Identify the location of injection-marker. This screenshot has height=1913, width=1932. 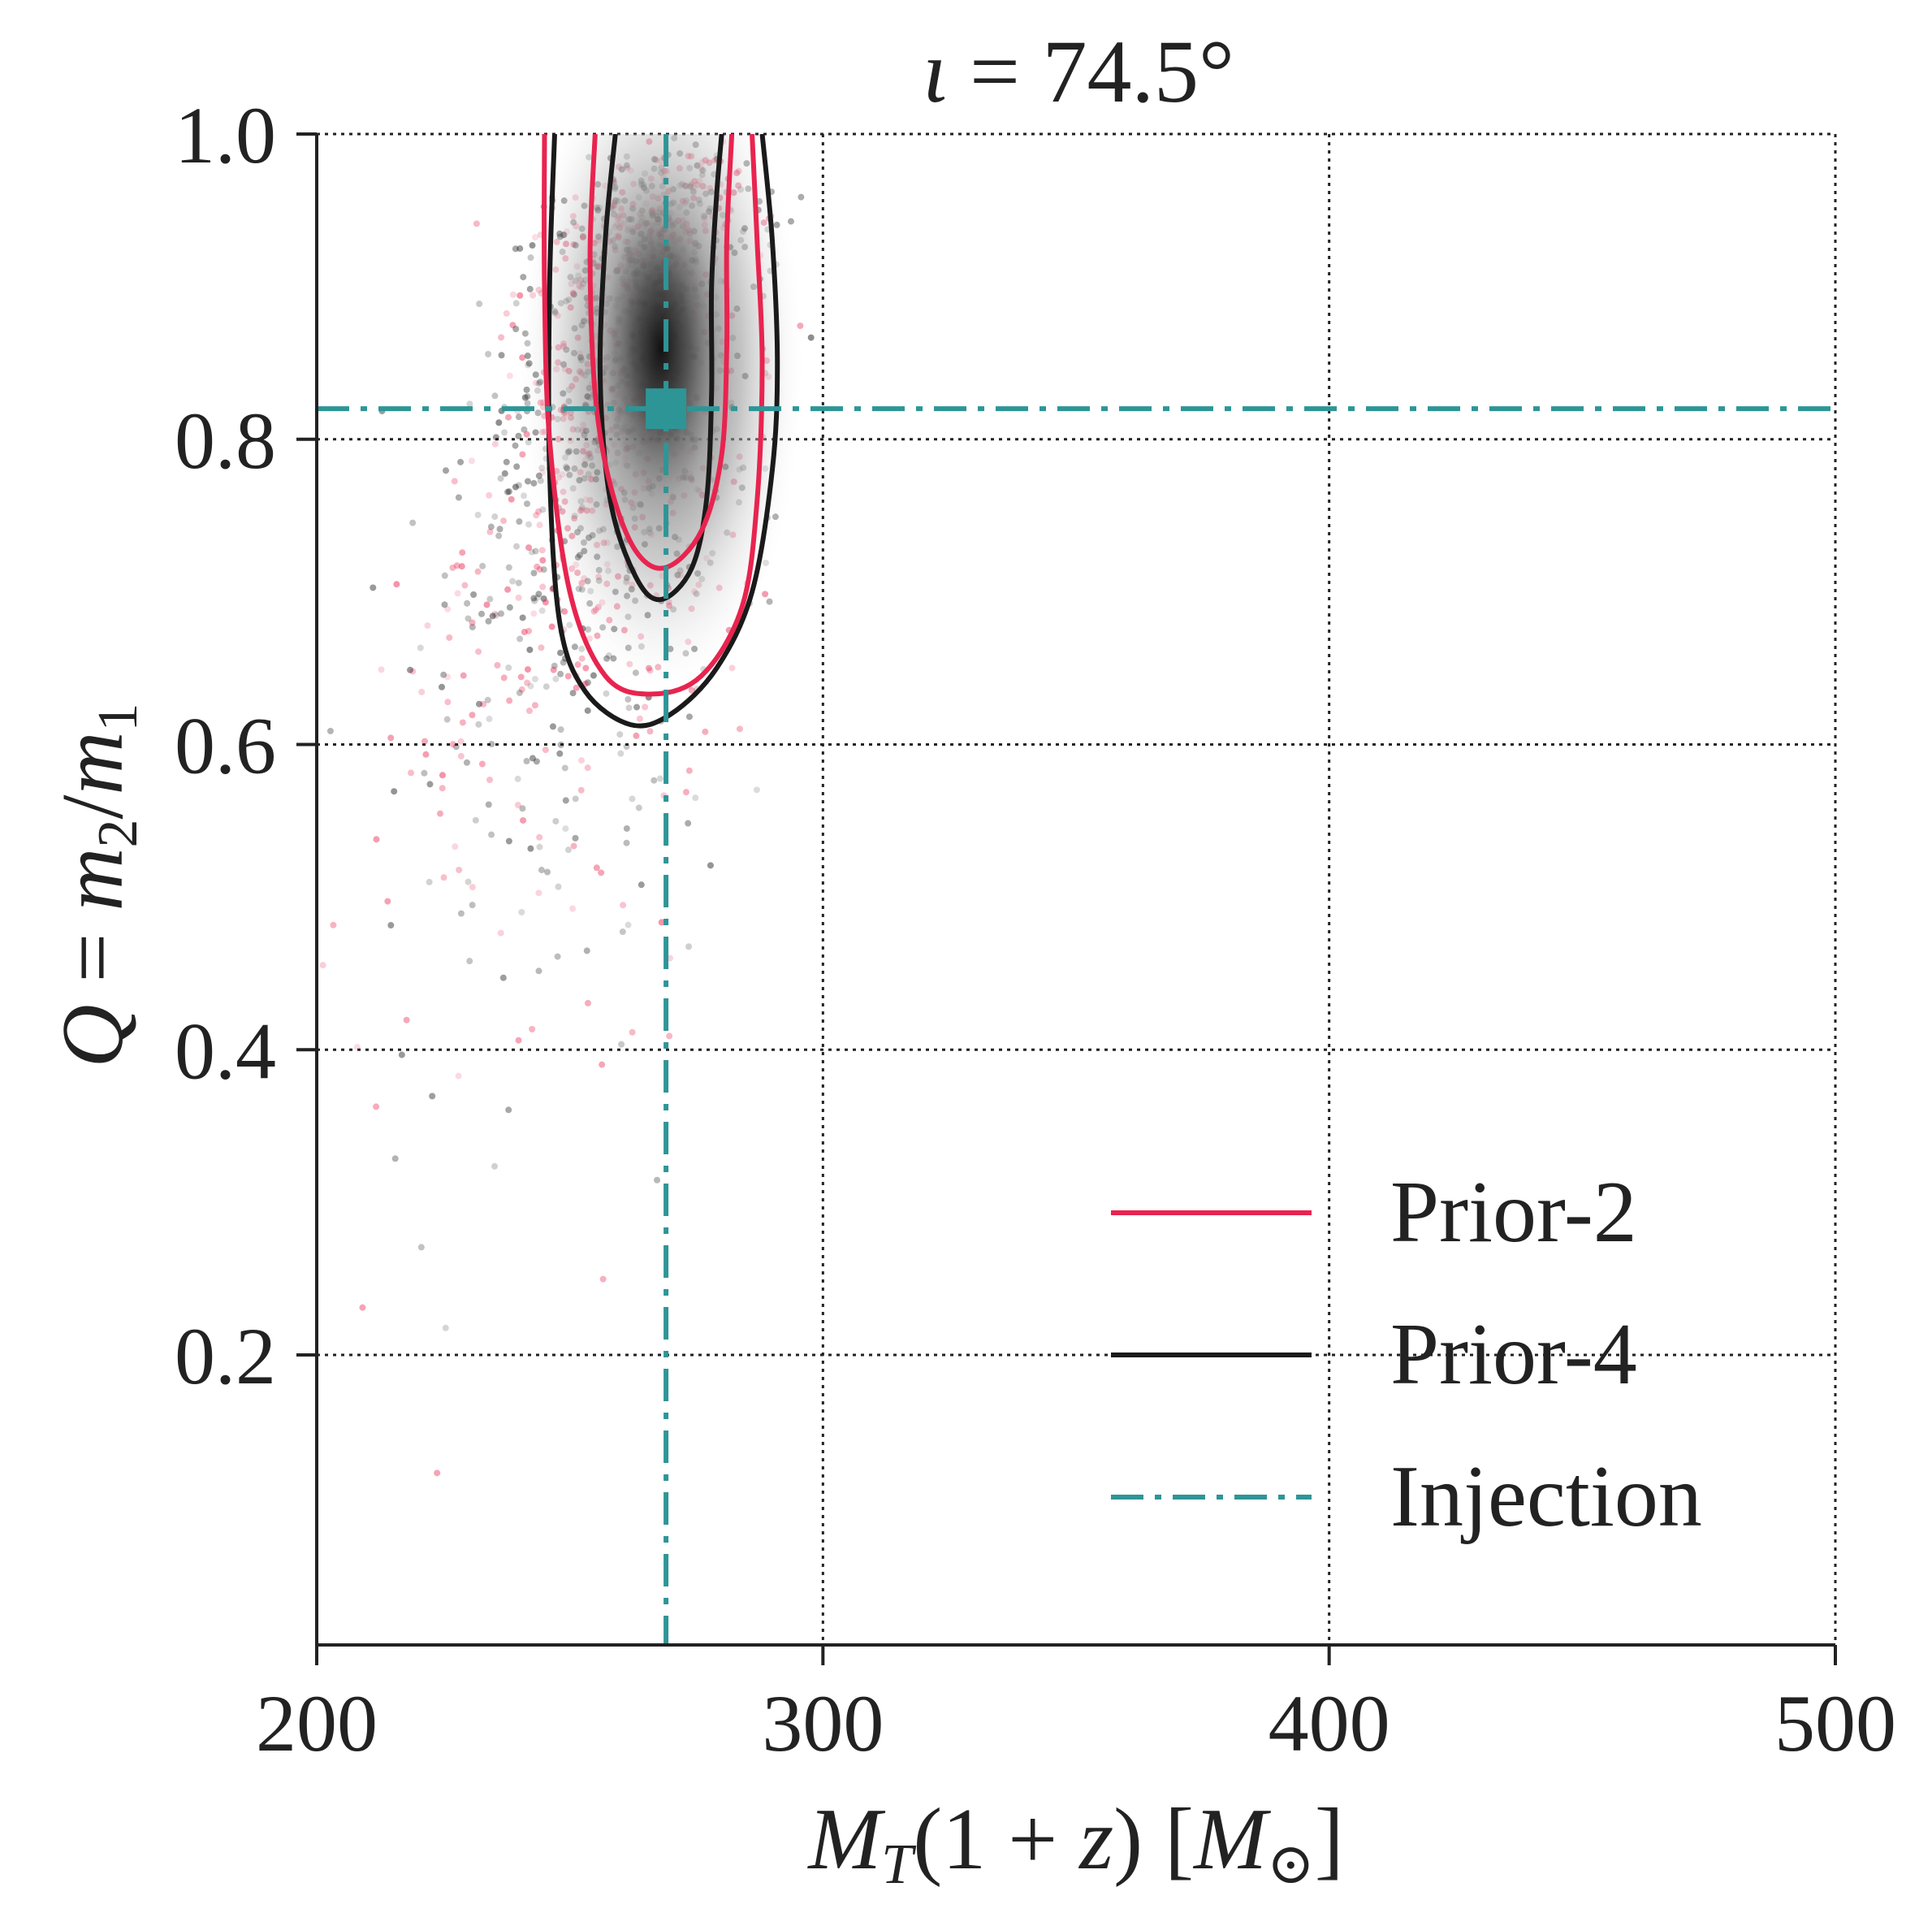
(666, 409).